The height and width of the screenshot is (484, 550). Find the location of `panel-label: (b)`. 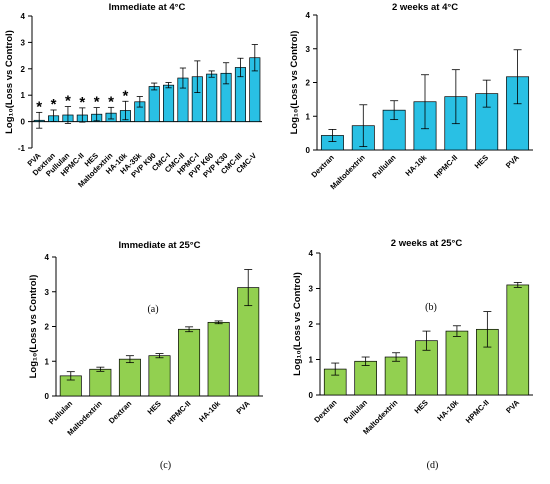

panel-label: (b) is located at coordinates (431, 307).